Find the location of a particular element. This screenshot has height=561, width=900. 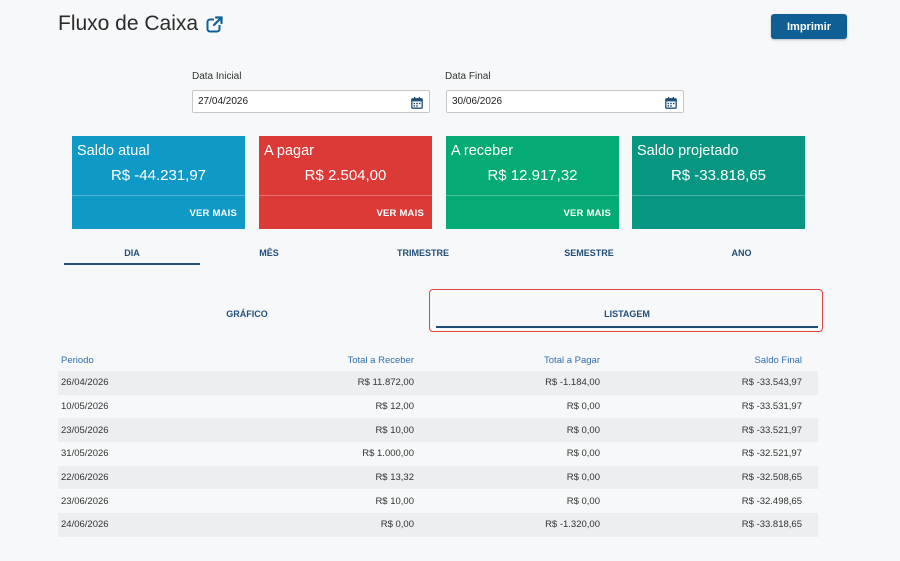

external-link-icon is located at coordinates (215, 24).